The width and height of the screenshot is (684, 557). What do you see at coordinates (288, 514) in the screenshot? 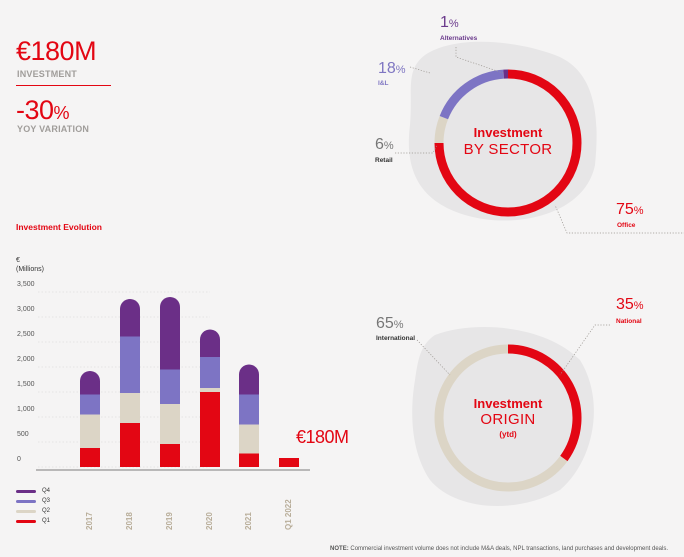
I see `x-tick-label: Q1 2022` at bounding box center [288, 514].